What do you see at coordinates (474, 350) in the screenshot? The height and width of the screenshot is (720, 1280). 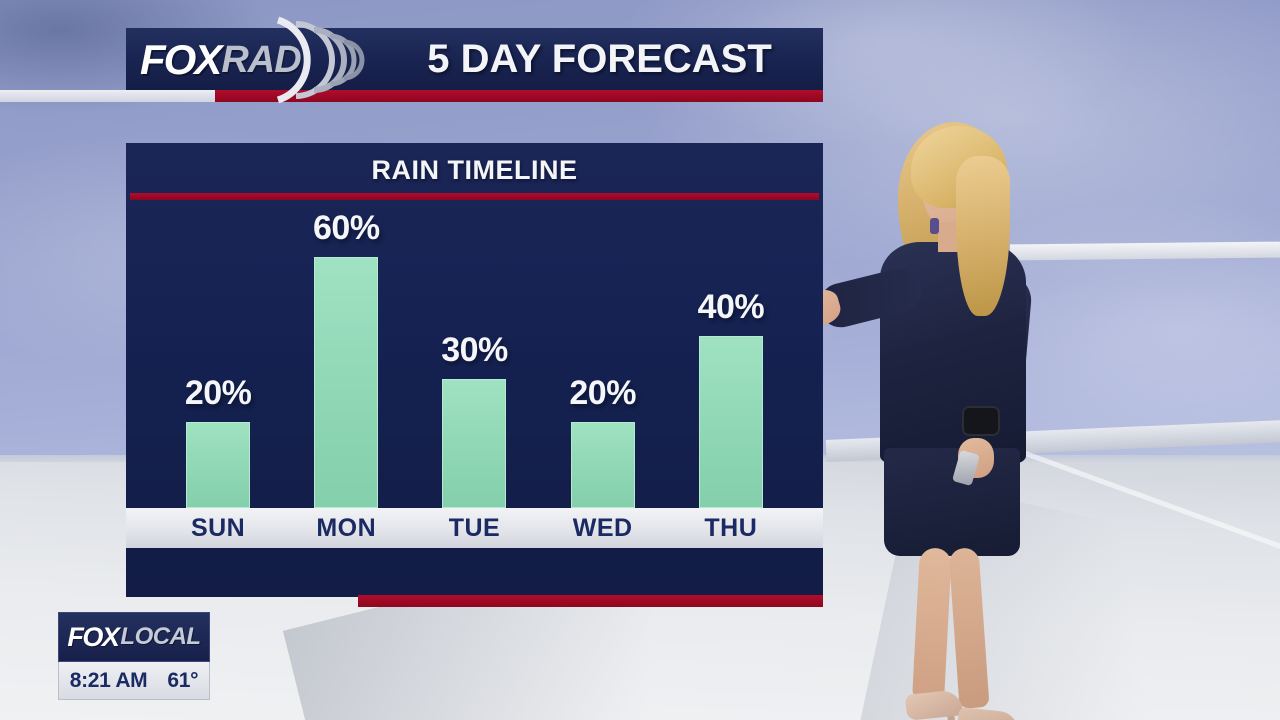 I see `bar-value-label: 30%` at bounding box center [474, 350].